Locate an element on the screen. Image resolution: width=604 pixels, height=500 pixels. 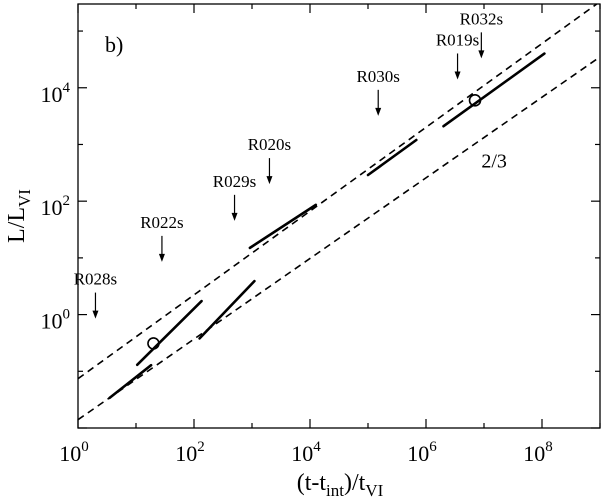
annotation-label: R030s is located at coordinates (377, 76).